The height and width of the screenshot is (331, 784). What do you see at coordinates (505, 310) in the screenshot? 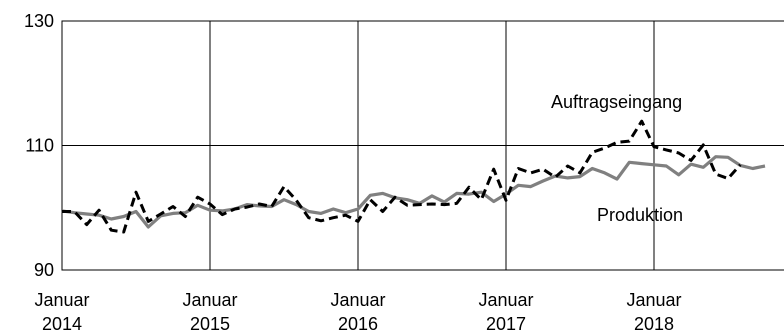
I see `x-tick-label: Januar 2017` at bounding box center [505, 310].